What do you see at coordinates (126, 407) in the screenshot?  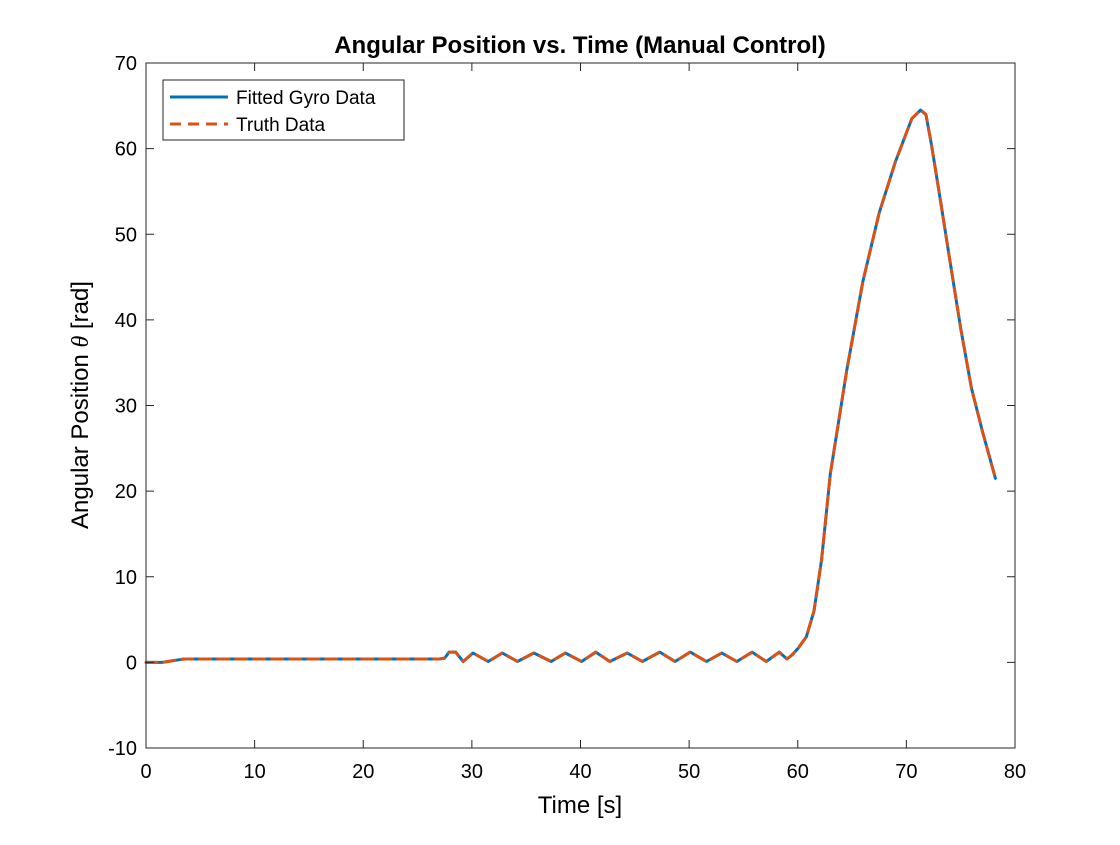 I see `y-tick-label: 30` at bounding box center [126, 407].